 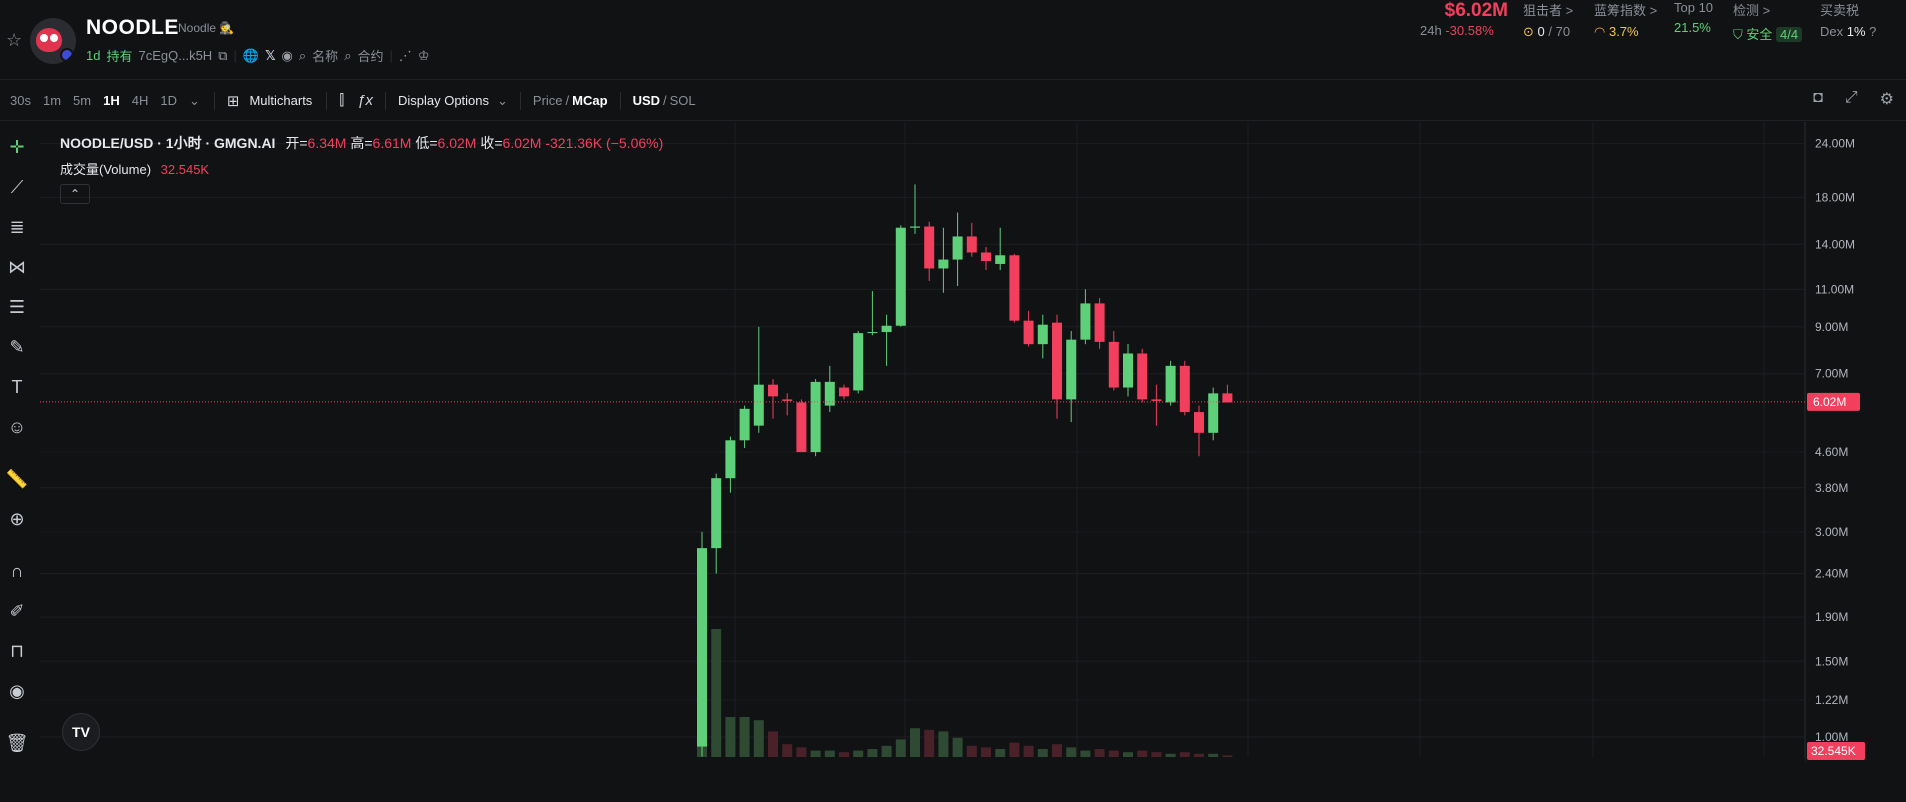 I want to click on favorite-star-icon: ☆, so click(x=14, y=40).